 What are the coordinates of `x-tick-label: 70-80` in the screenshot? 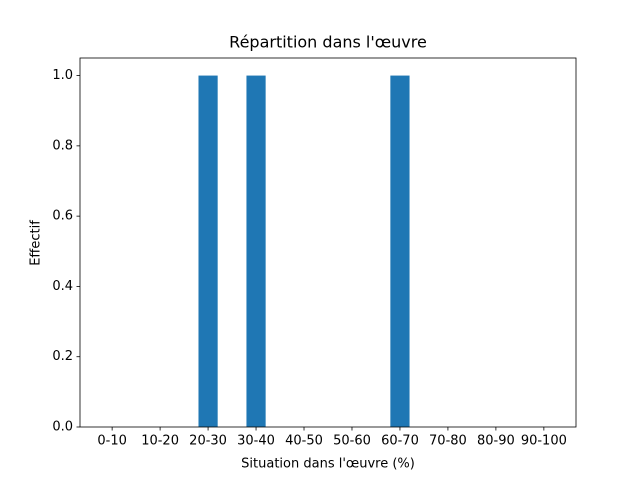 It's located at (448, 441).